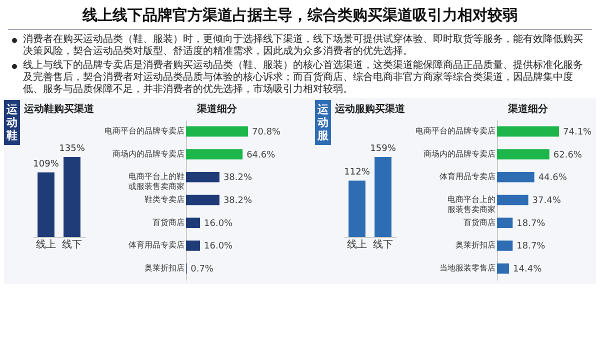 The height and width of the screenshot is (338, 600). Describe the element at coordinates (300, 18) in the screenshot. I see `text: 线上线下品牌官方渠道占据主导，综合类购买渠道吸引力相对较弱` at that location.